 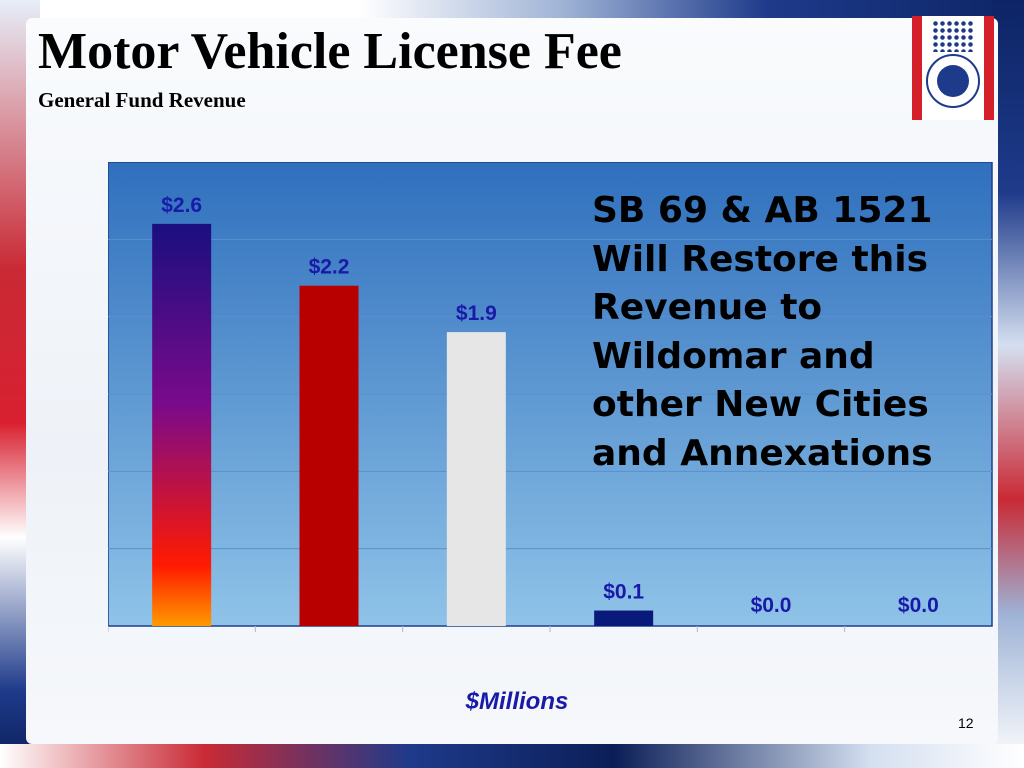 What do you see at coordinates (512, 756) in the screenshot?
I see `background-bottom-band` at bounding box center [512, 756].